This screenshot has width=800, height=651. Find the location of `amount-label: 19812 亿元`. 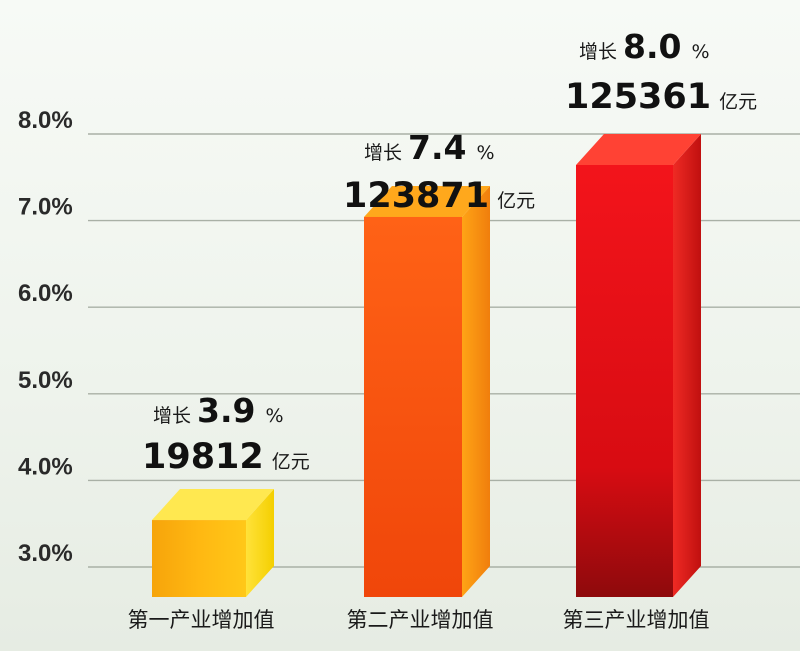

amount-label: 19812 亿元 is located at coordinates (226, 457).